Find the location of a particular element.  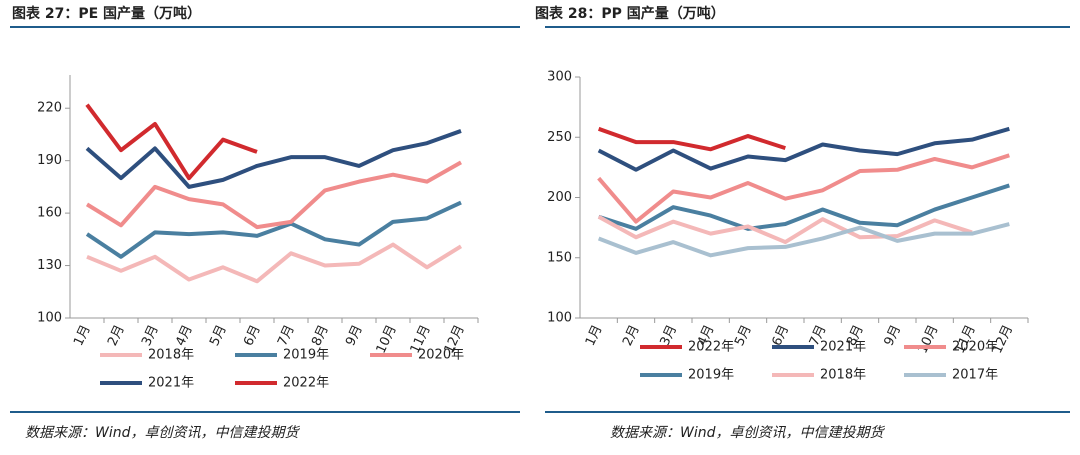

y-tick-label: 220 is located at coordinates (49, 108).